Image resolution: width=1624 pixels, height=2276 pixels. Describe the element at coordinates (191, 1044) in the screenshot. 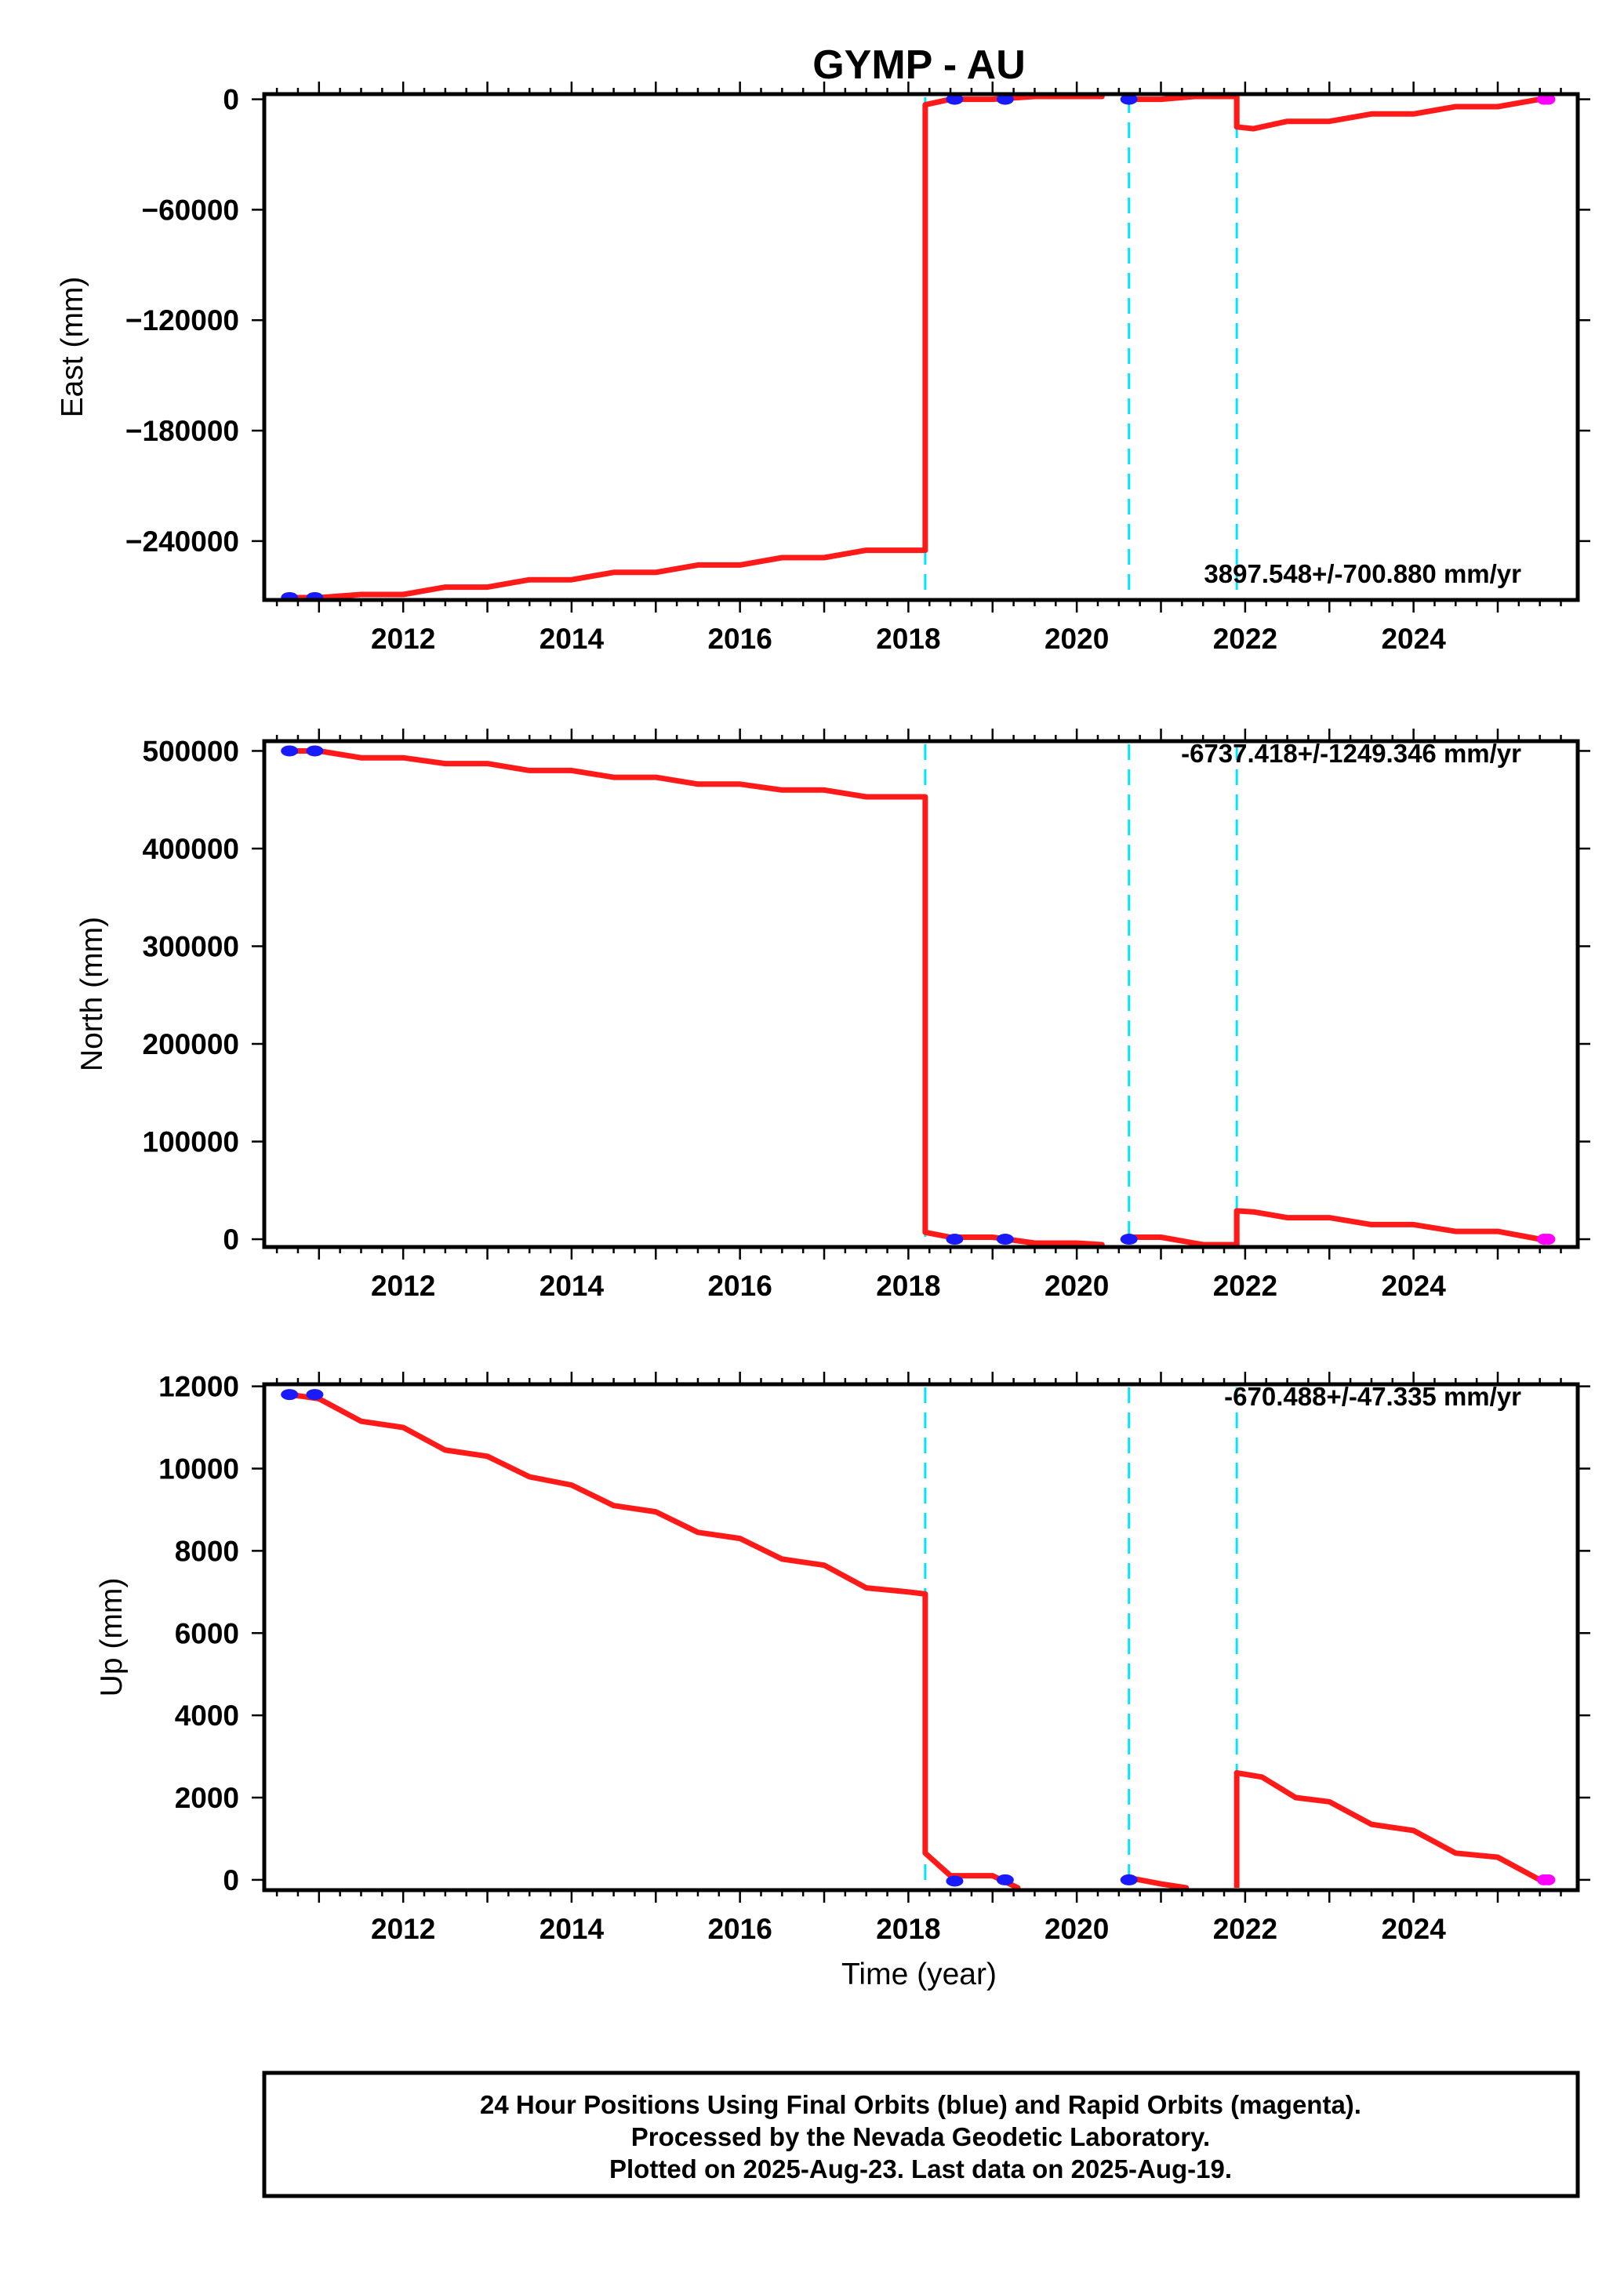

I see `north-y-tick-label: 200000` at that location.